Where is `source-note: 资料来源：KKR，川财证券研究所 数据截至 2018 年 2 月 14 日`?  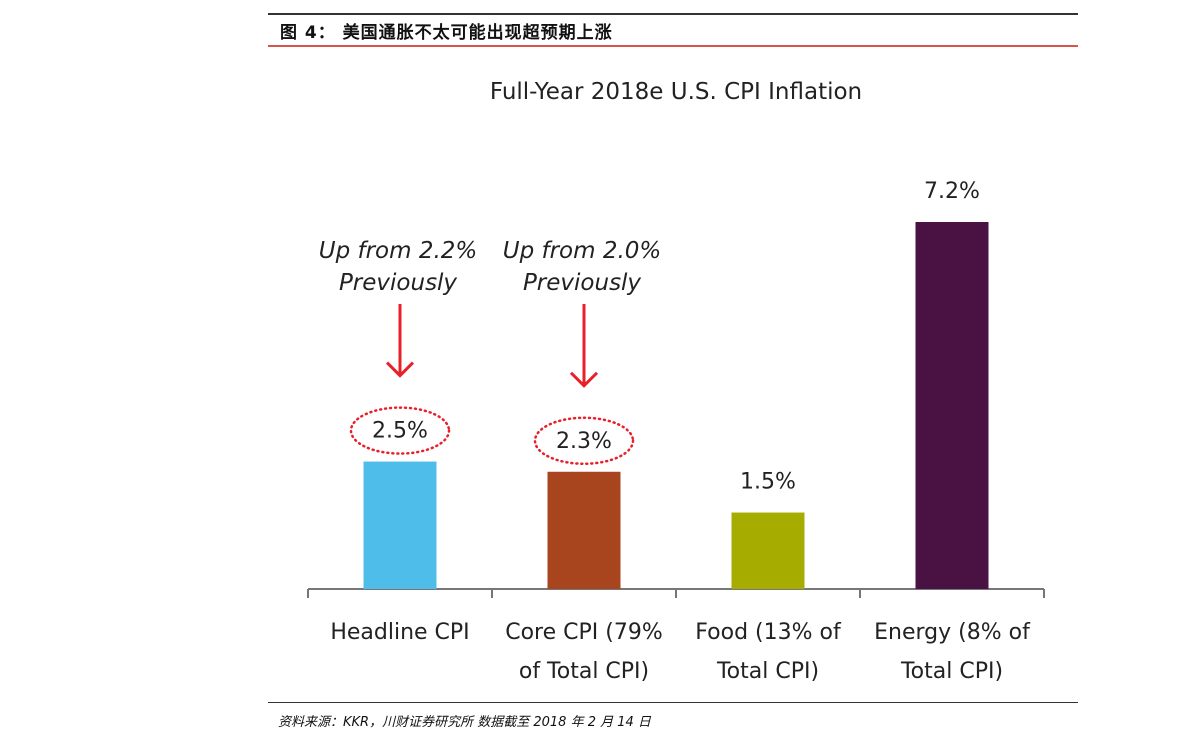
source-note: 资料来源：KKR，川财证券研究所 数据截至 2018 年 2 月 14 日 is located at coordinates (464, 722).